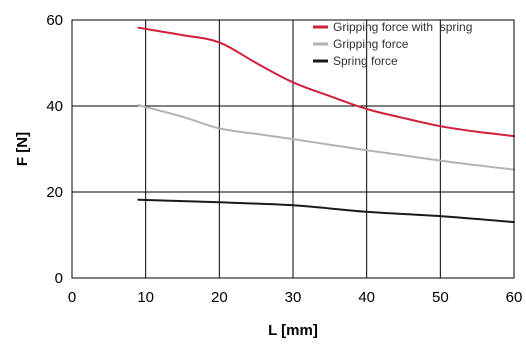 The width and height of the screenshot is (526, 345). I want to click on y-tick-label: 20, so click(54, 192).